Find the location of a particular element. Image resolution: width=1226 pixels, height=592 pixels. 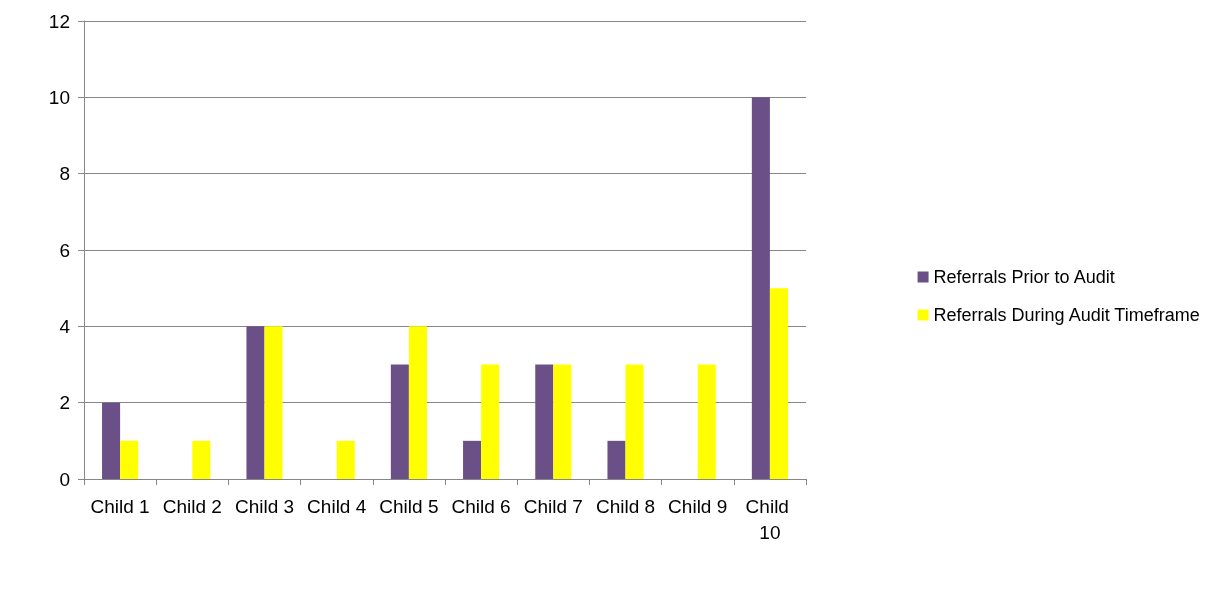

legend-label: Referrals Prior to Audit is located at coordinates (1024, 277).